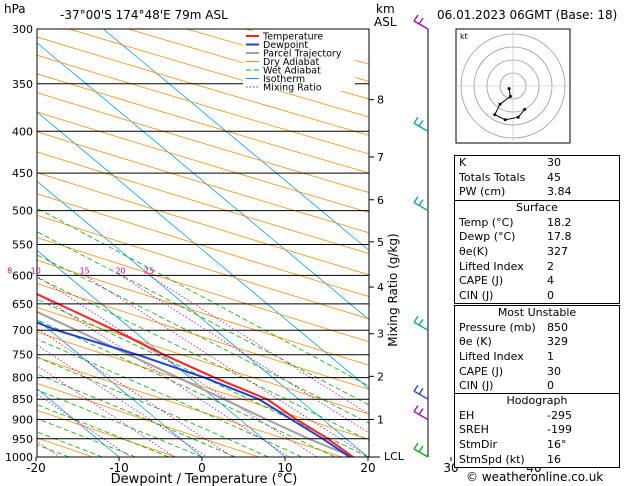 The height and width of the screenshot is (486, 629). Describe the element at coordinates (537, 281) in the screenshot. I see `index-row: CAPE (J) 4` at that location.